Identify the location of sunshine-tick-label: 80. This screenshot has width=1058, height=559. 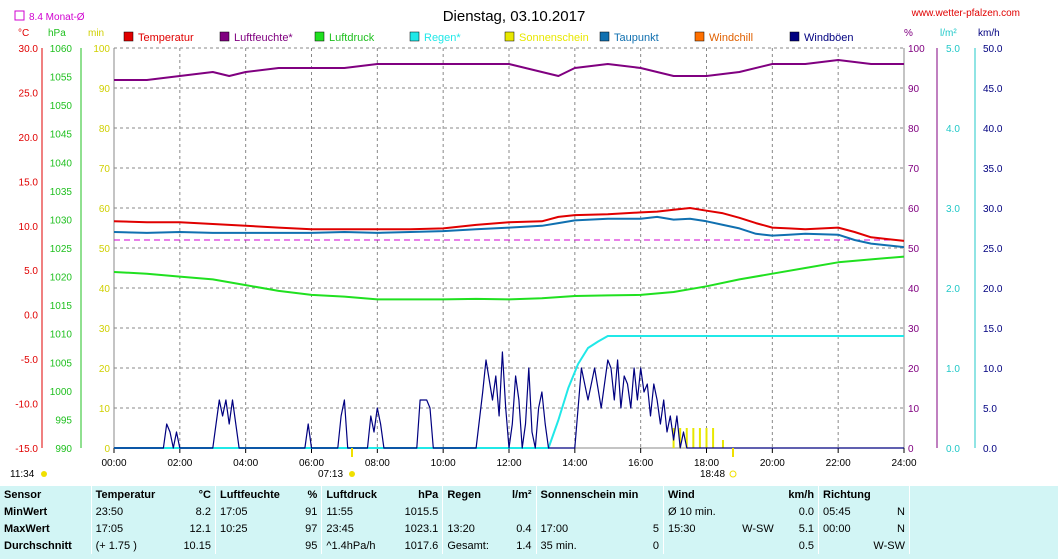
(105, 129).